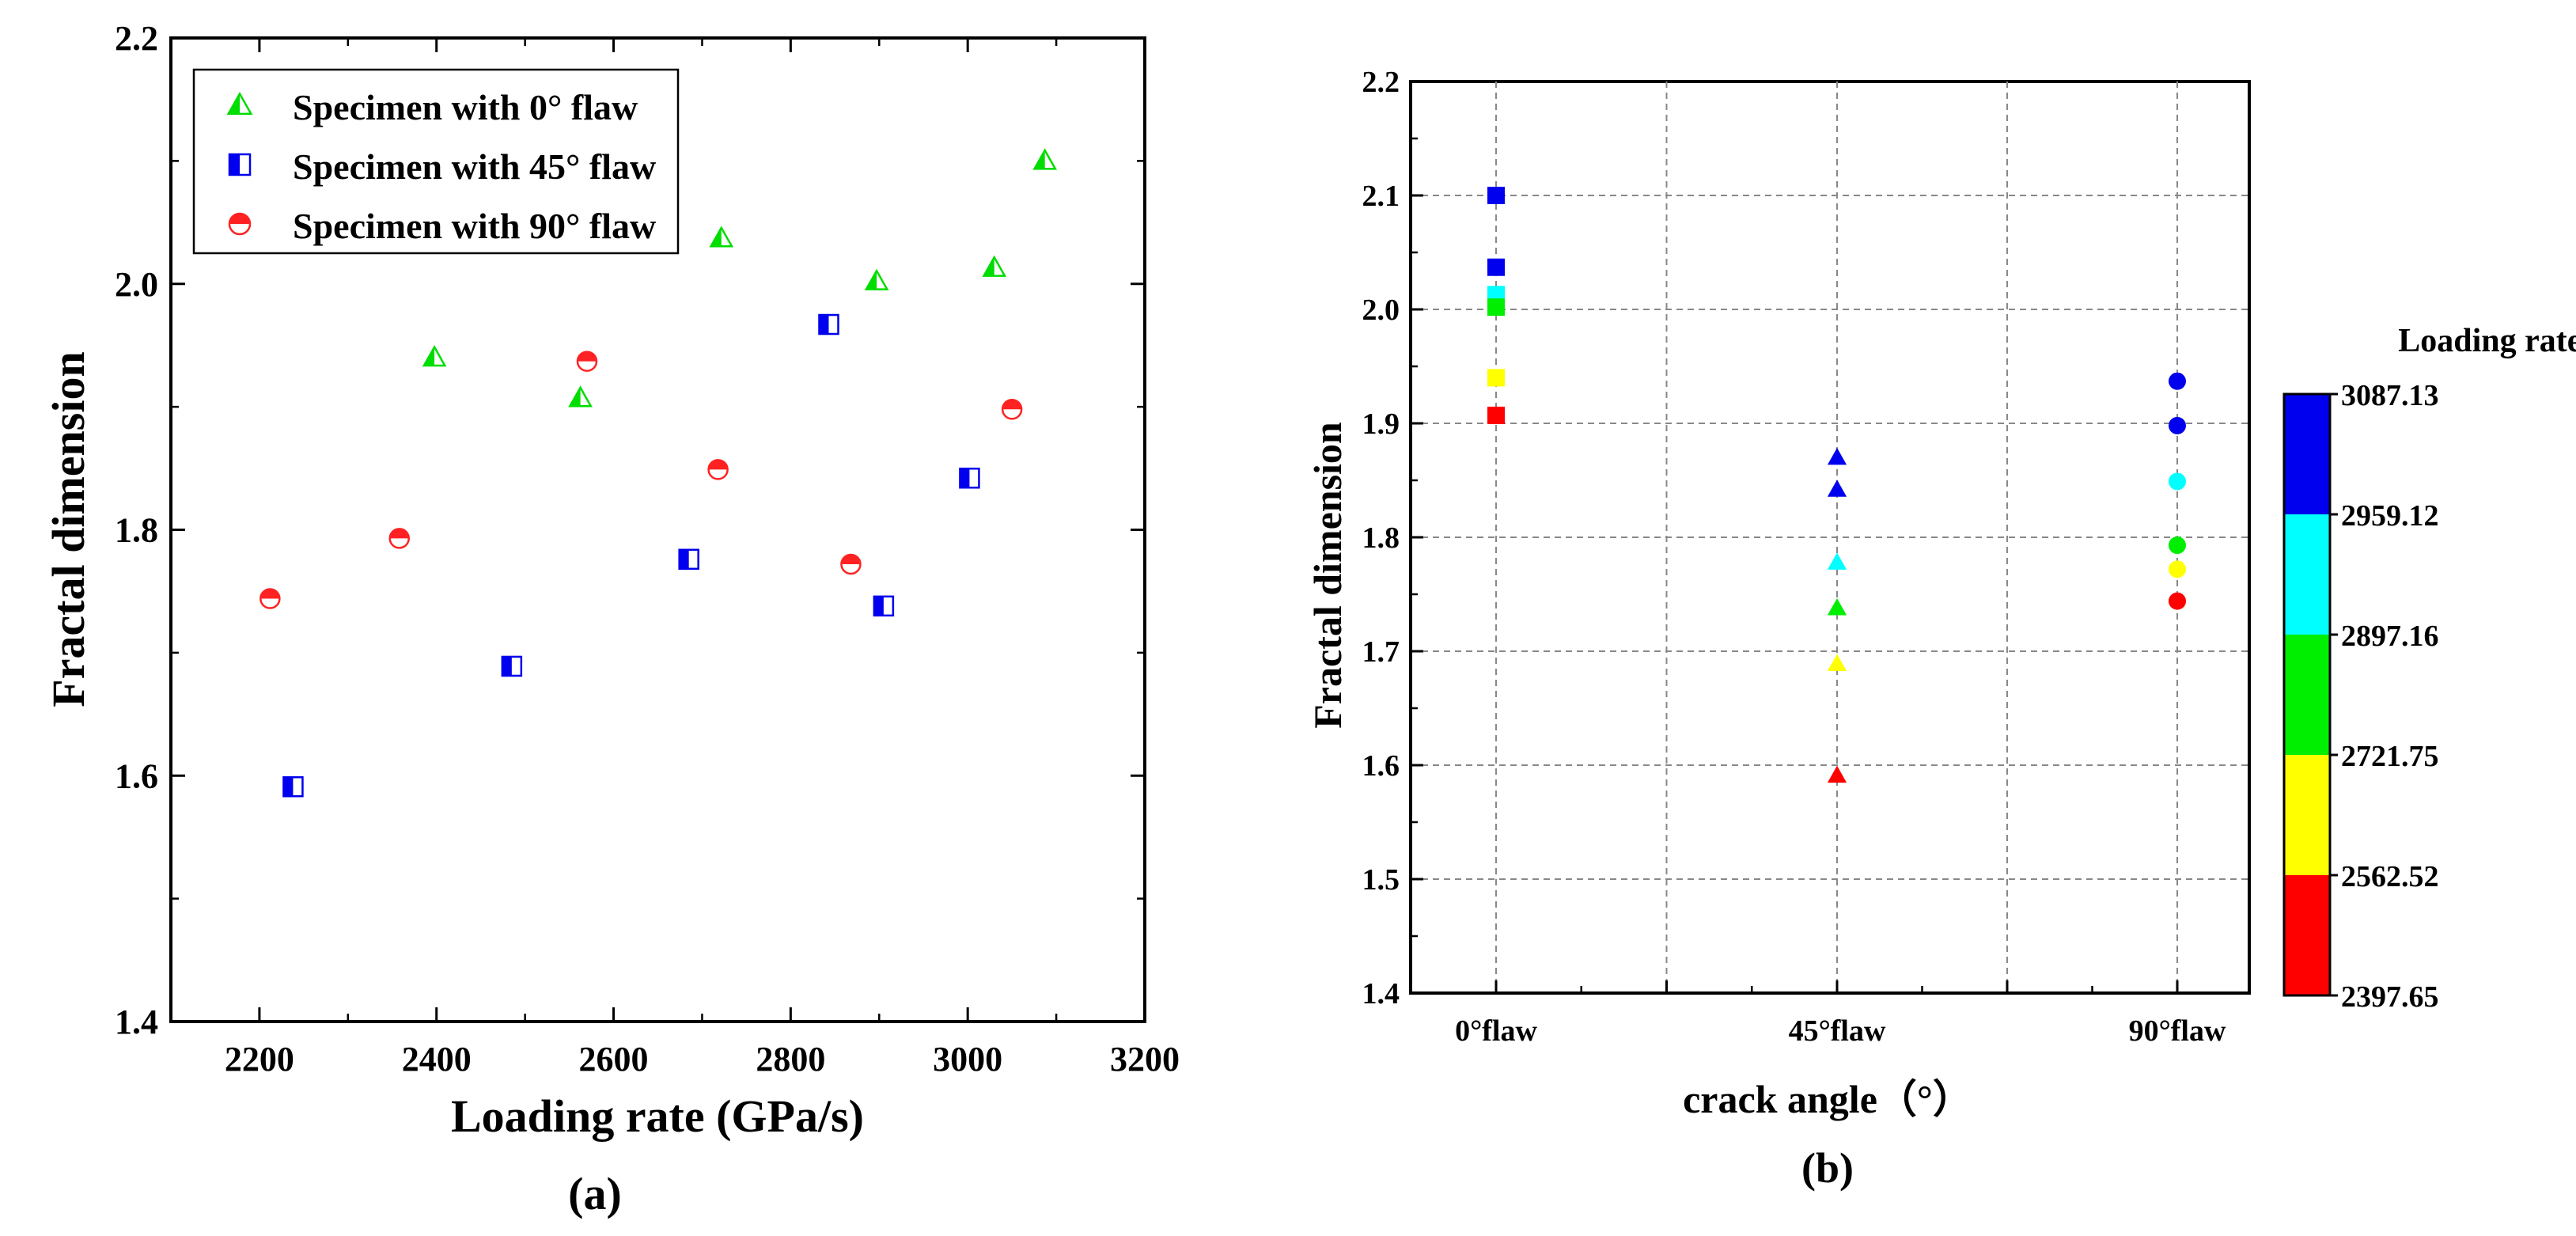 This screenshot has height=1236, width=2576. Describe the element at coordinates (1381, 652) in the screenshot. I see `panel-b-ytick-label: 1.7` at that location.